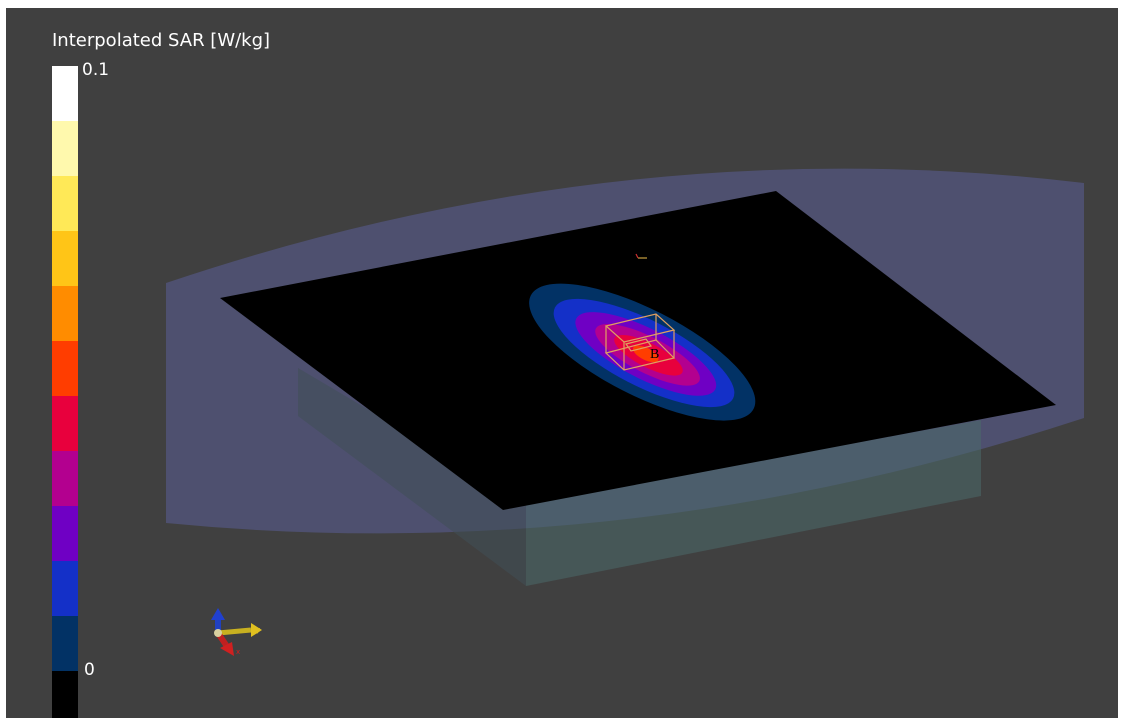 The image size is (1124, 724). I want to click on colorbar, so click(65, 392).